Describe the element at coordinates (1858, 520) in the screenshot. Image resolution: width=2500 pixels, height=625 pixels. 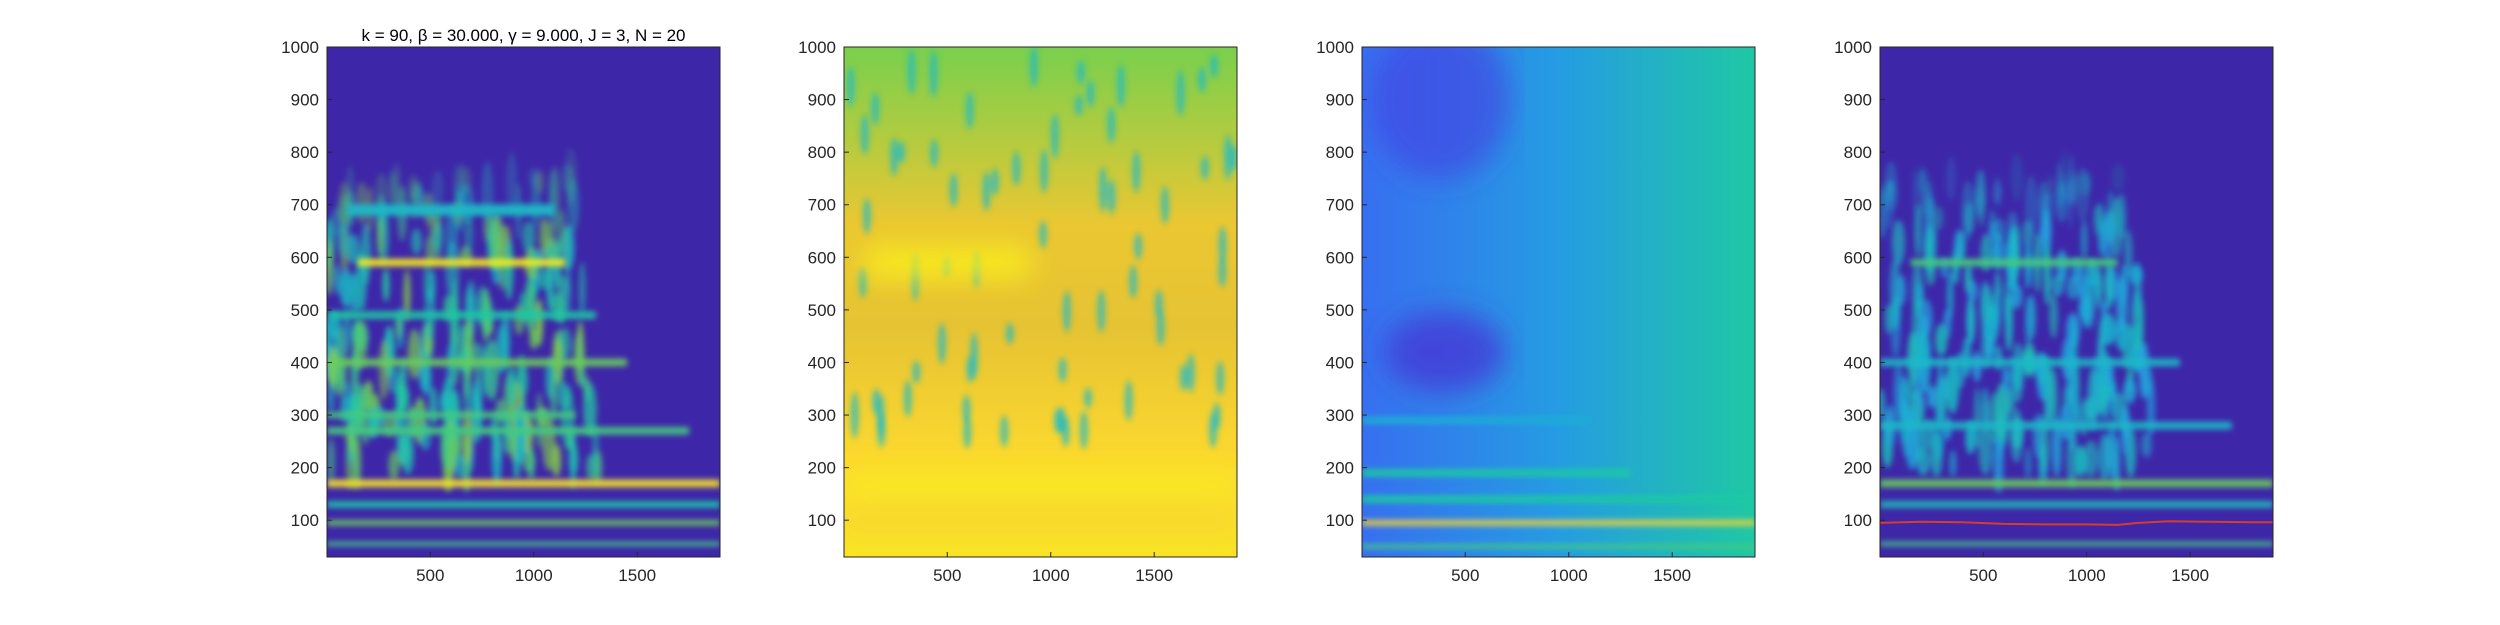
I see `y-tick-label: 100` at that location.